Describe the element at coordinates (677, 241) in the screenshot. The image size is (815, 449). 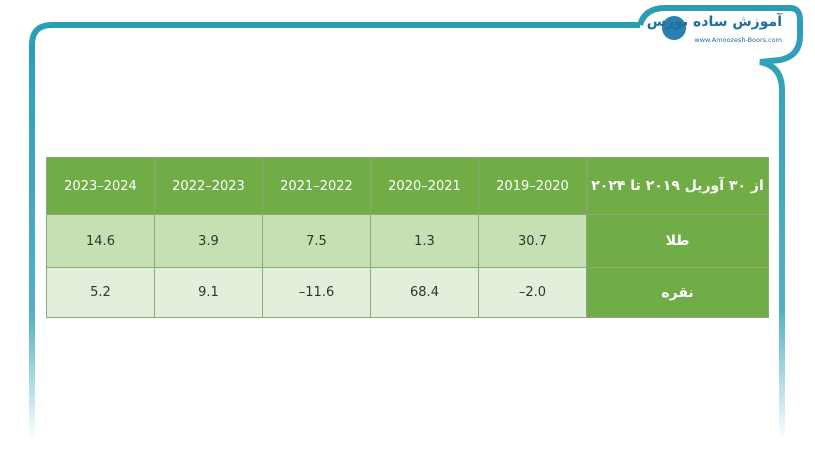
I see `row-label: طلا` at that location.